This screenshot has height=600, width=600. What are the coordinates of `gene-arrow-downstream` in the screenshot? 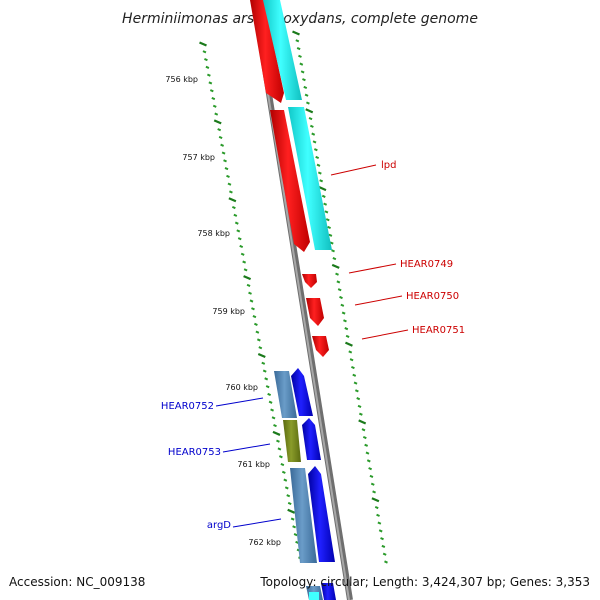 It's located at (328, 591).